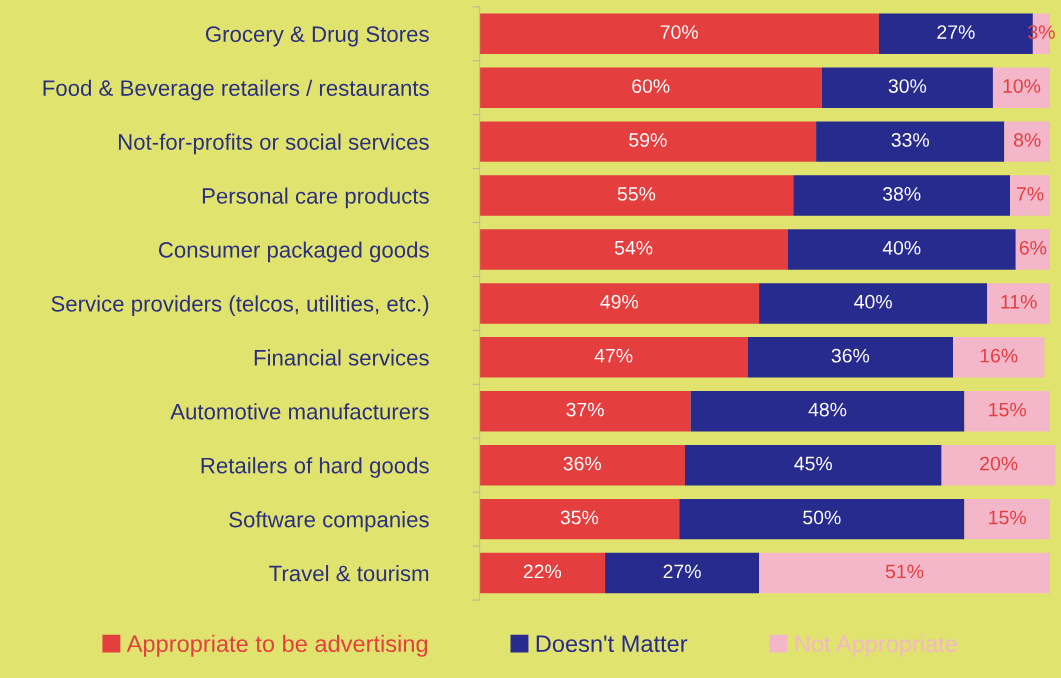 This screenshot has height=678, width=1061. I want to click on data-label: 8%, so click(1027, 140).